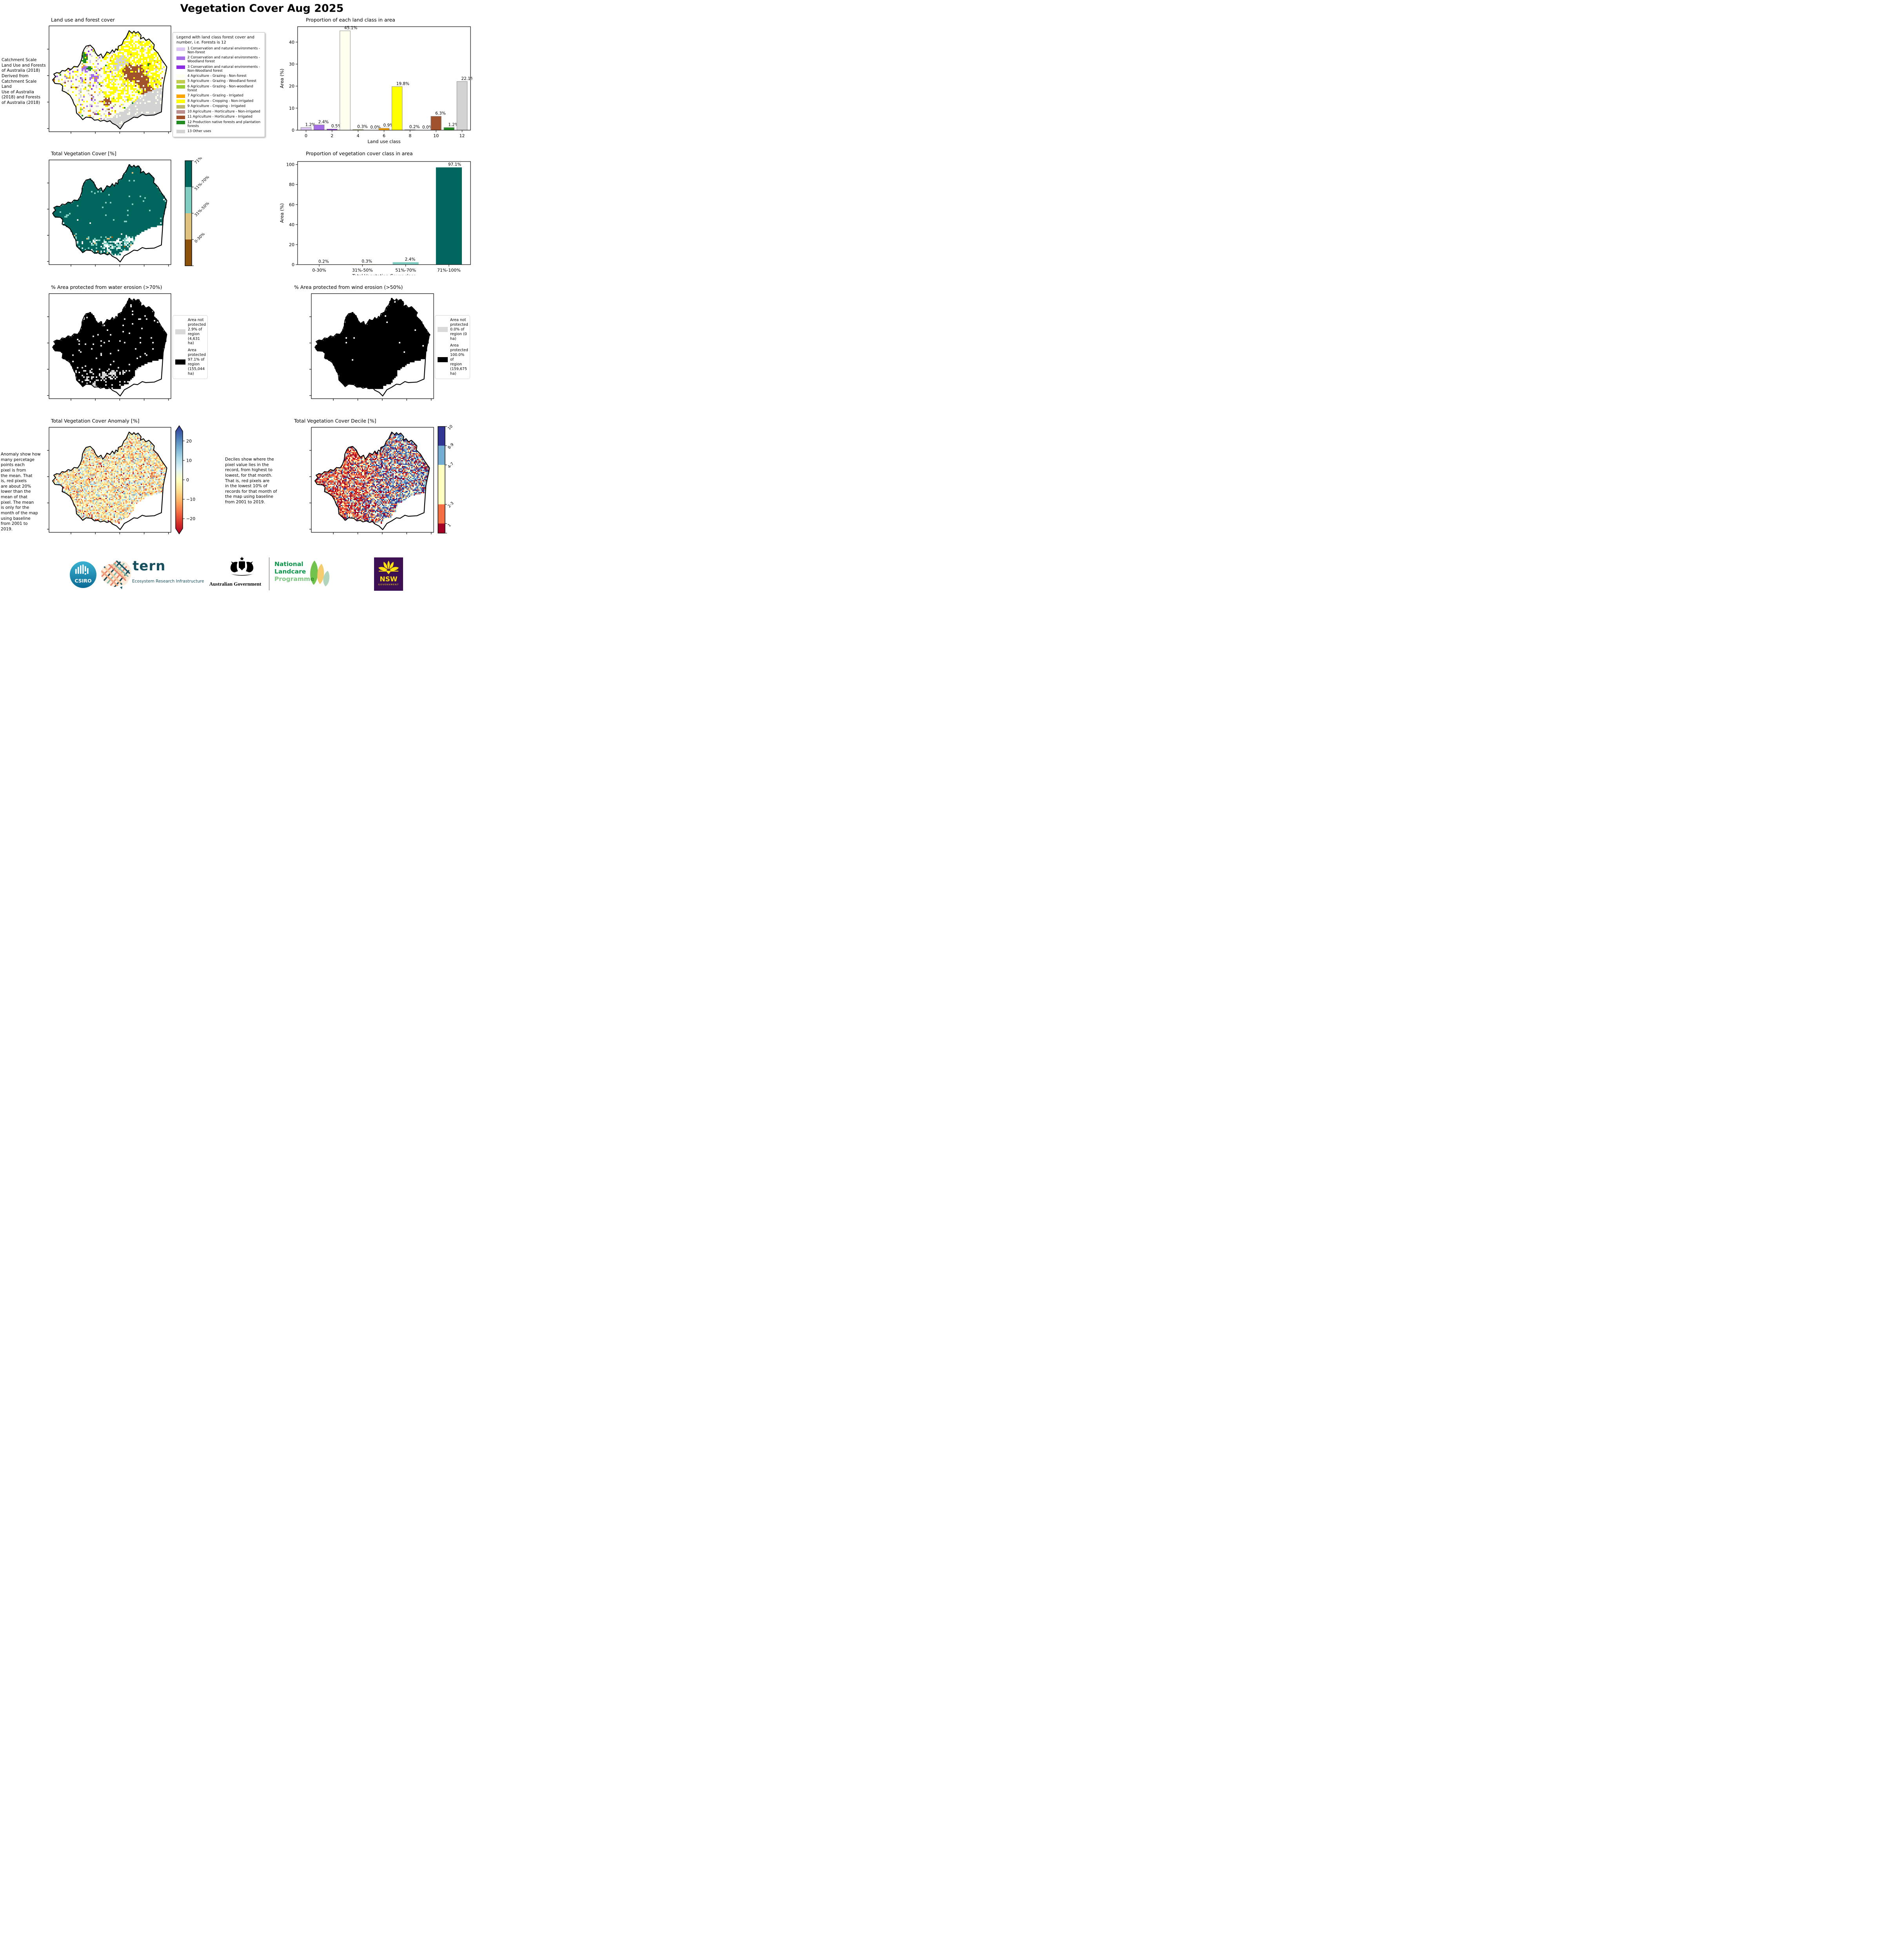  What do you see at coordinates (121, 587) in the screenshot?
I see `tasmania-shape` at bounding box center [121, 587].